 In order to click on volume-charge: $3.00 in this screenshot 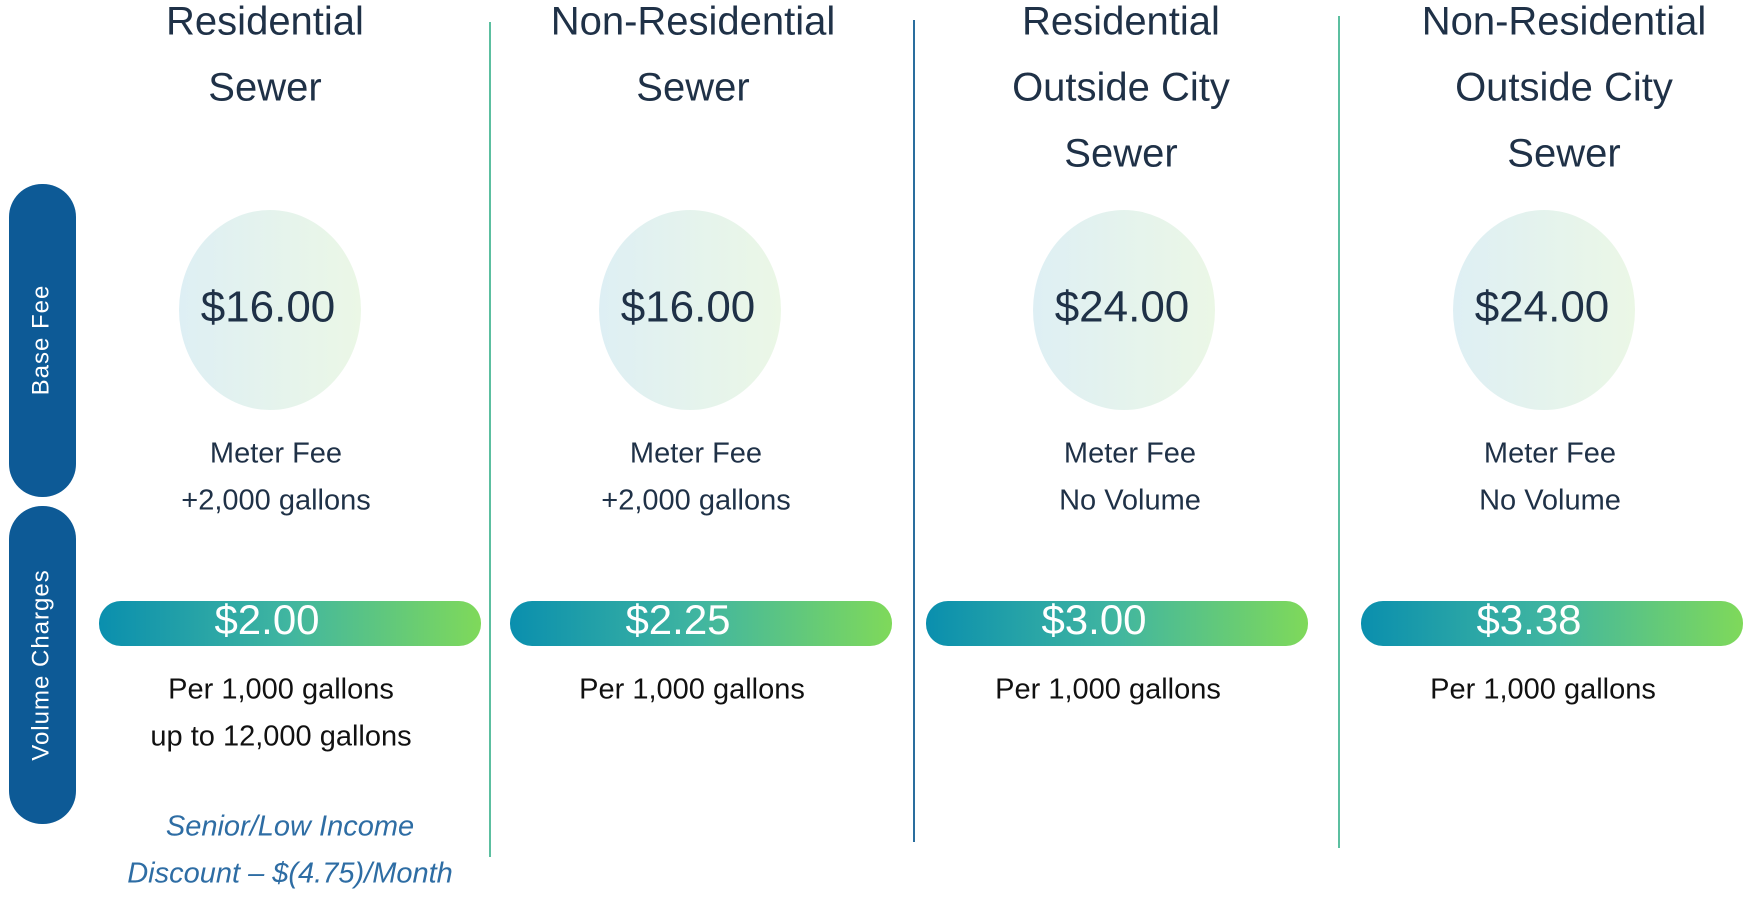, I will do `click(1093, 619)`.